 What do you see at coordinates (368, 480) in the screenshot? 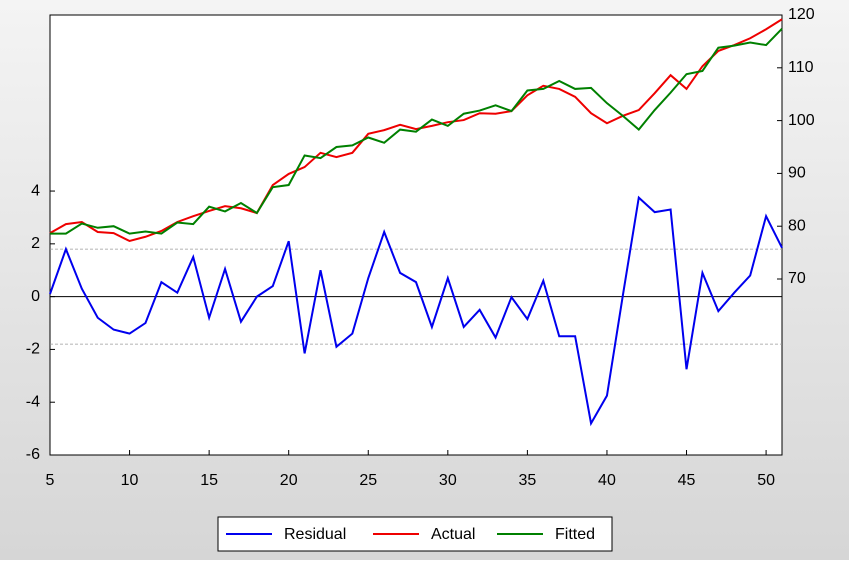
I see `x-tick-label: 25` at bounding box center [368, 480].